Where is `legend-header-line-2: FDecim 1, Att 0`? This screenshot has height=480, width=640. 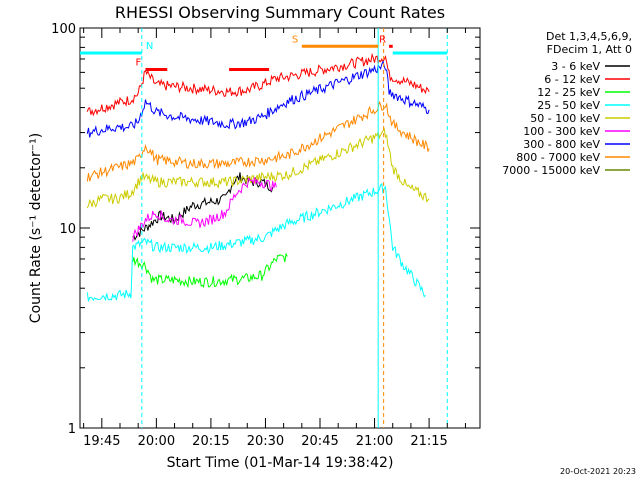
legend-header-line-2: FDecim 1, Att 0 is located at coordinates (589, 49).